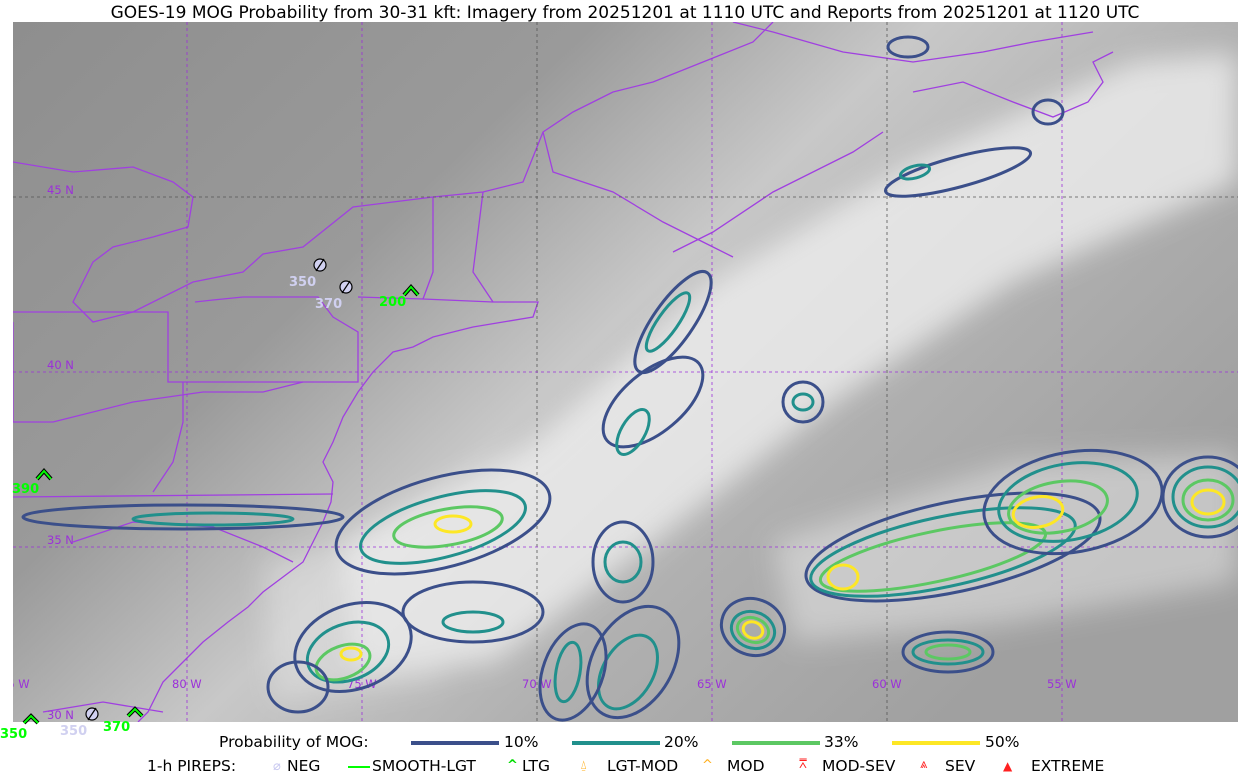 Image resolution: width=1250 pixels, height=782 pixels. I want to click on neg-icon: ⌀, so click(277, 766).